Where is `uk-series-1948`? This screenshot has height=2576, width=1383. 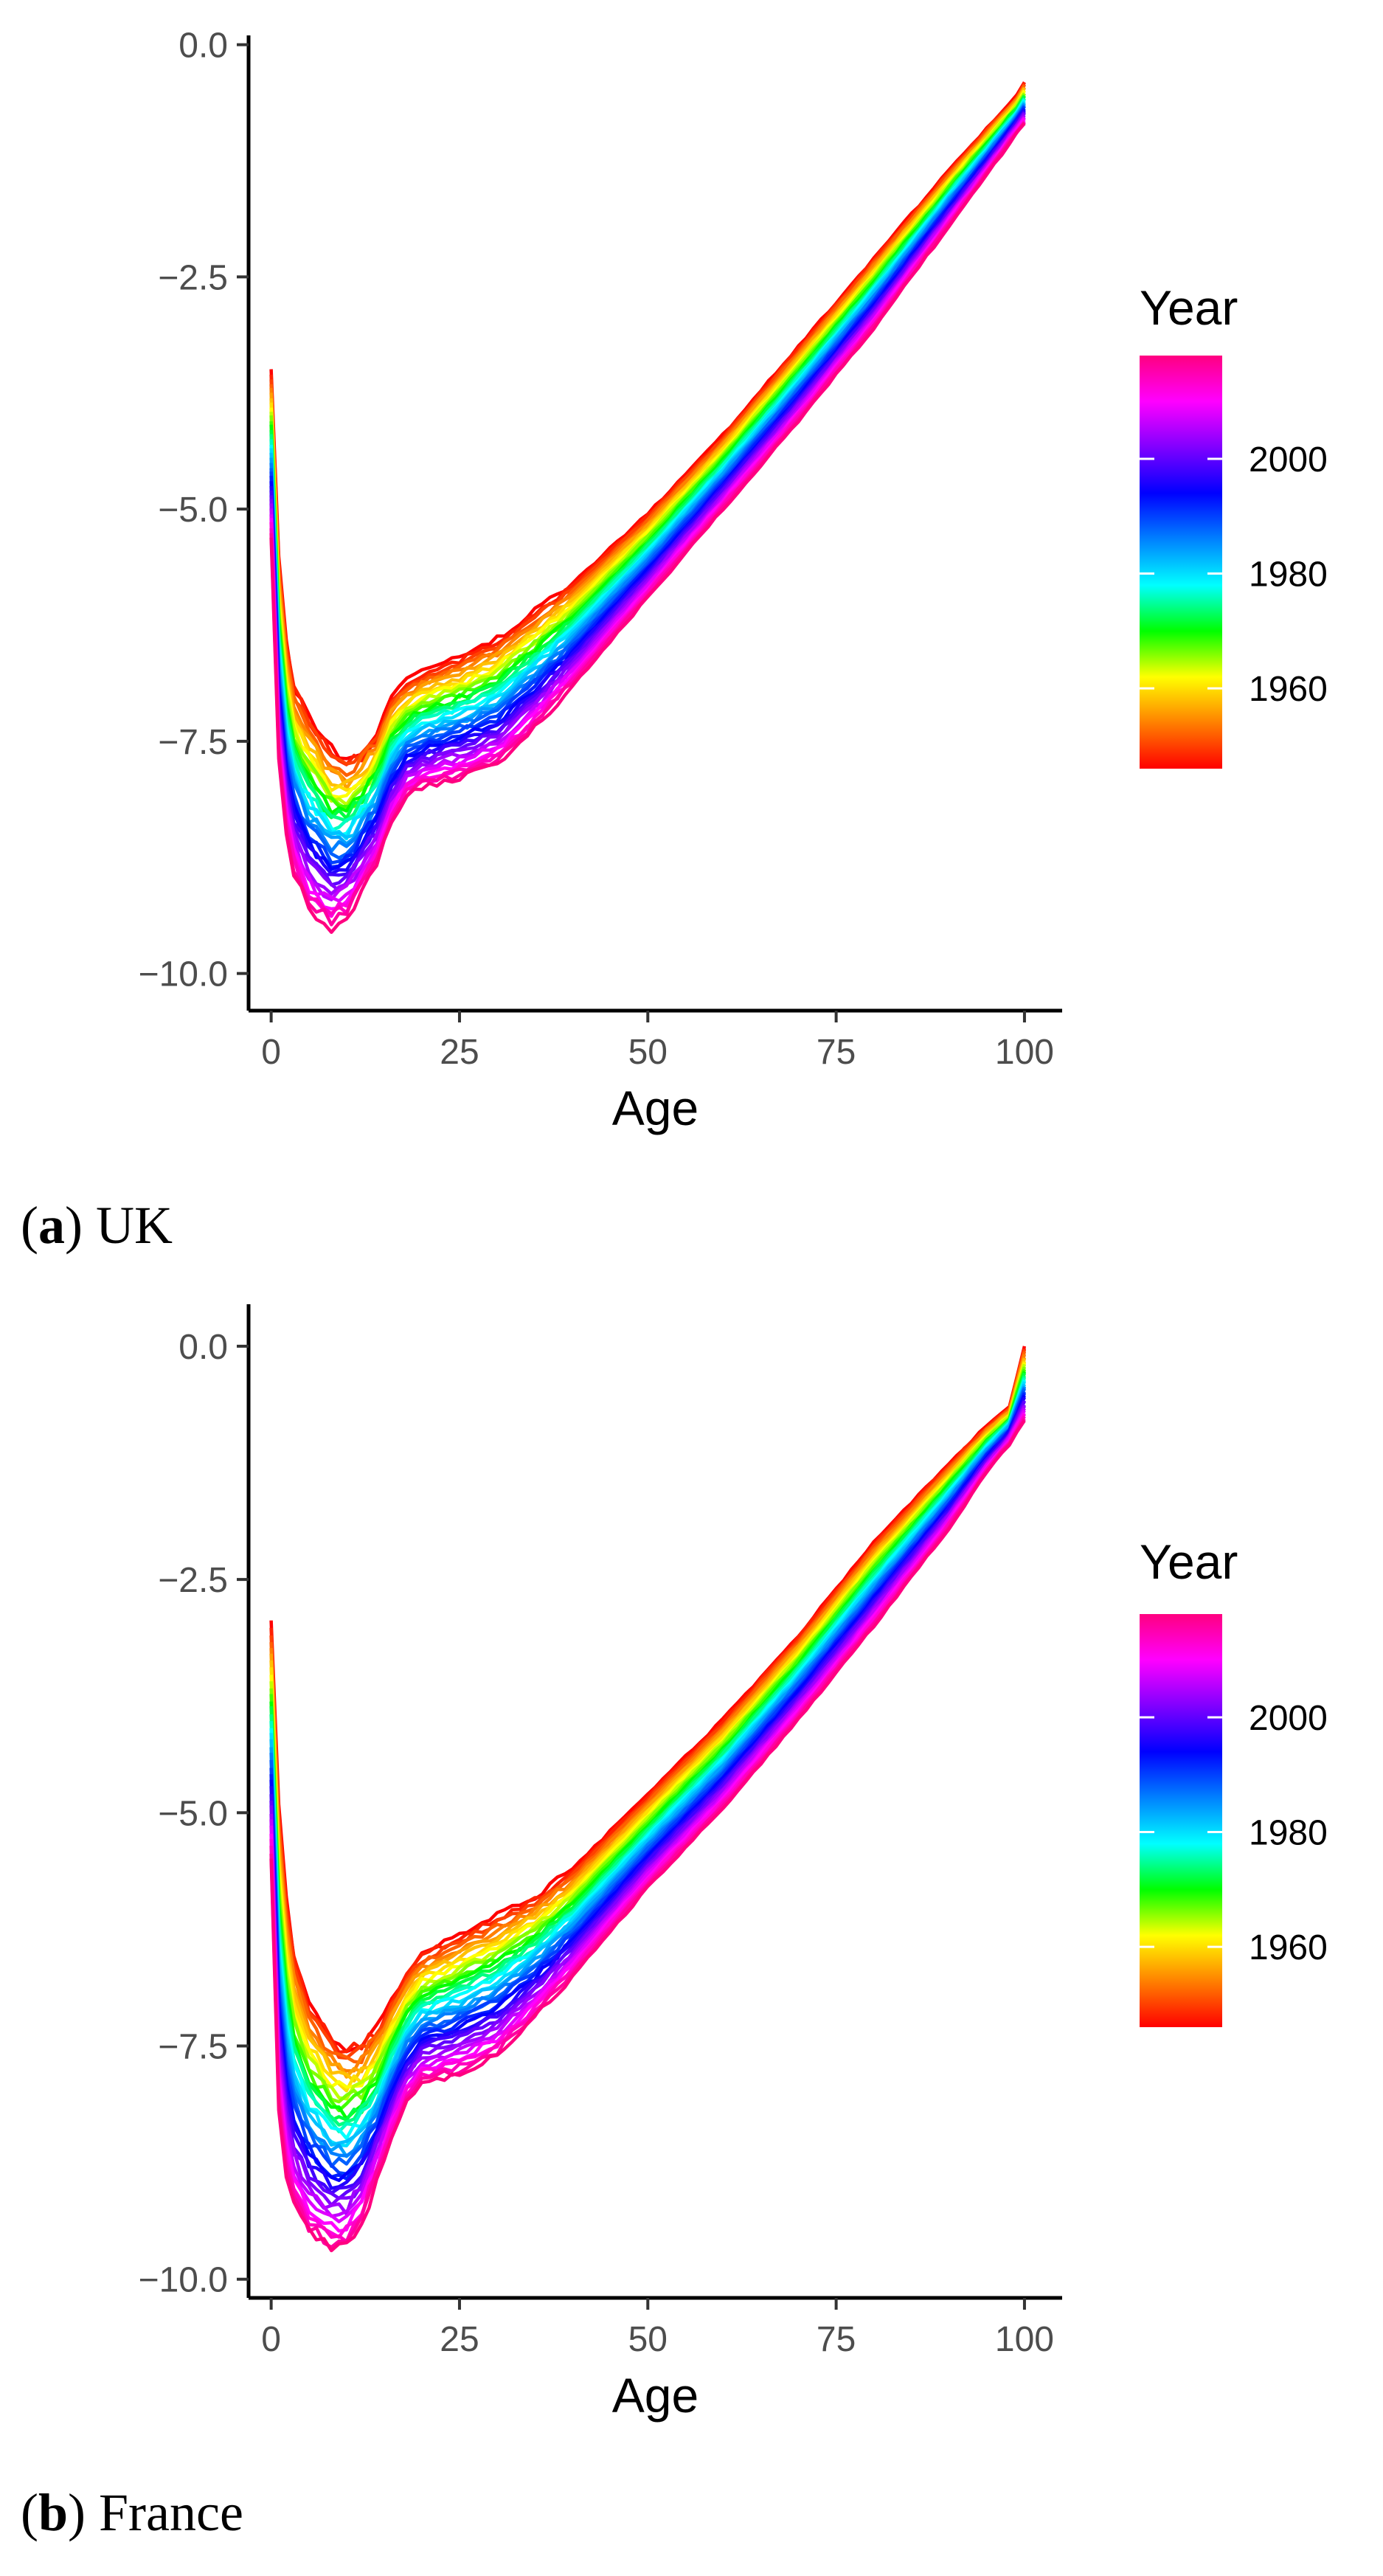
uk-series-1948 is located at coordinates (647, 424).